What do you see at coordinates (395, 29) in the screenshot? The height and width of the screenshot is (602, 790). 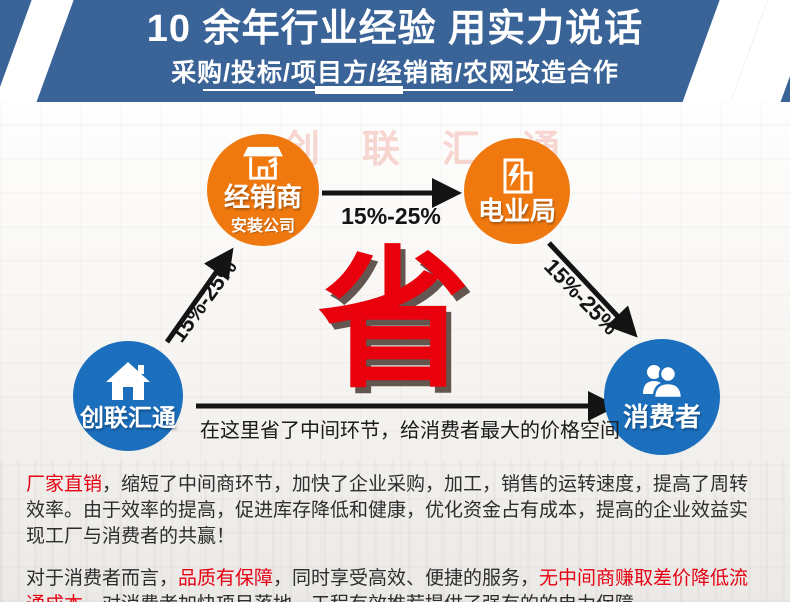 I see `page-title: 10 余年行业经验 用实力说话` at bounding box center [395, 29].